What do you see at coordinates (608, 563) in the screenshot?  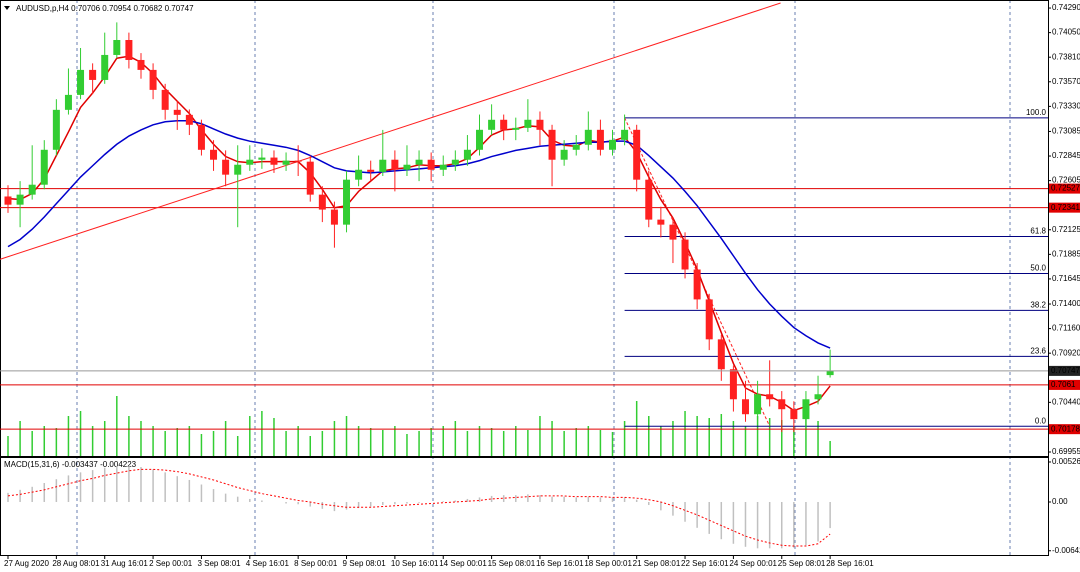 I see `x-tick-label: 18 Sep 00:01` at bounding box center [608, 563].